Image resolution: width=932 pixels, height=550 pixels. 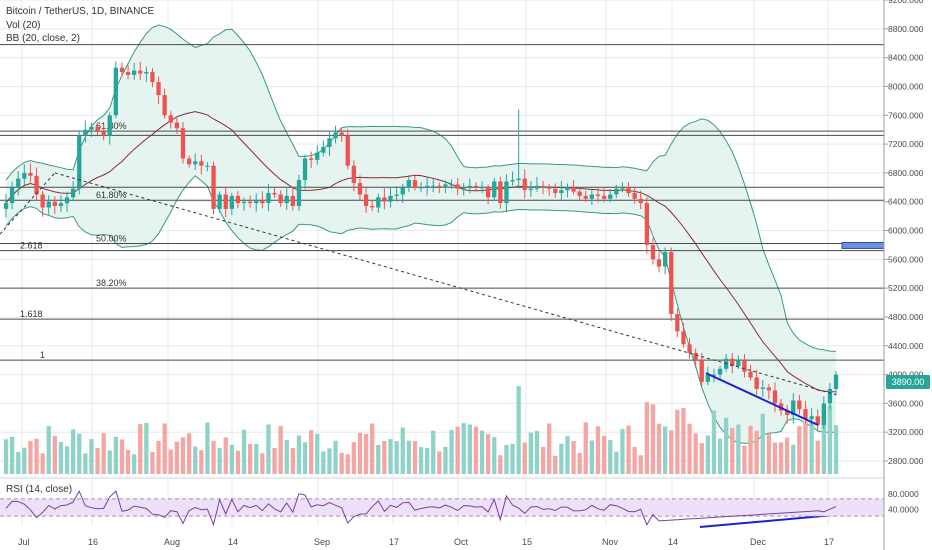 What do you see at coordinates (906, 2) in the screenshot?
I see `price-tick-label: 9200.000` at bounding box center [906, 2].